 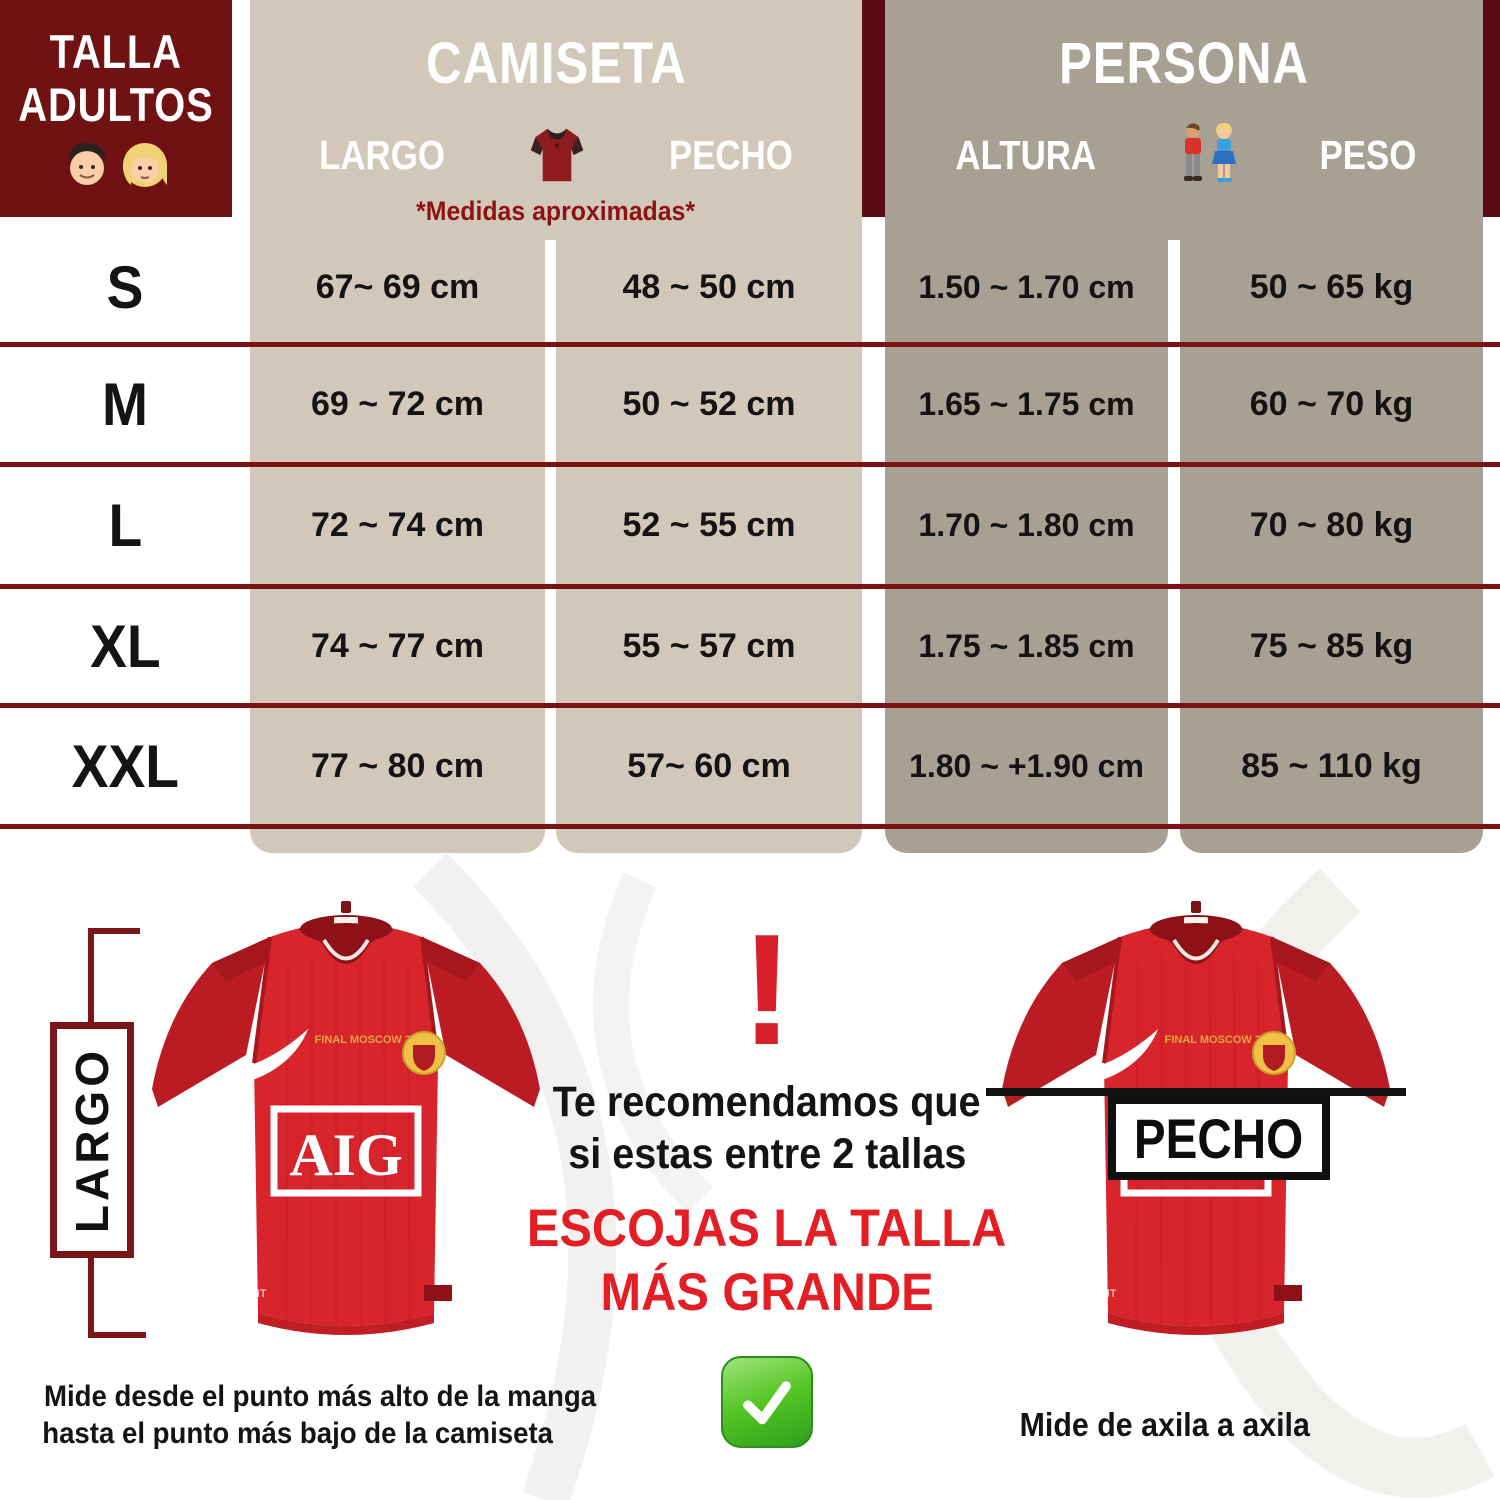 I want to click on table-cell-pecho: 50 ~ 52 cm, so click(x=709, y=404).